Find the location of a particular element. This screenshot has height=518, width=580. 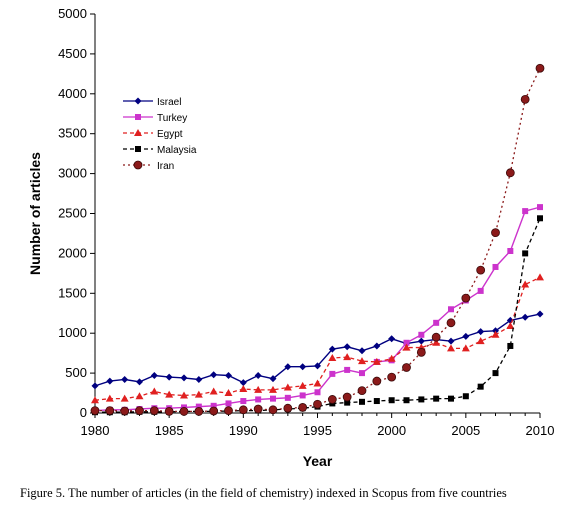

legend-marker-egypt is located at coordinates (138, 132).